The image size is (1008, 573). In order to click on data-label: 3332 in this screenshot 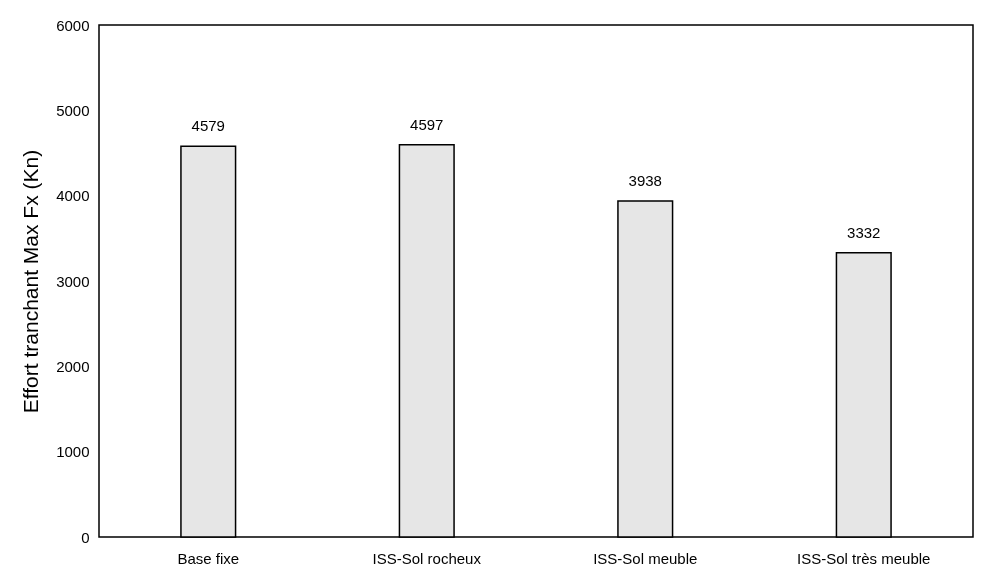, I will do `click(864, 232)`.